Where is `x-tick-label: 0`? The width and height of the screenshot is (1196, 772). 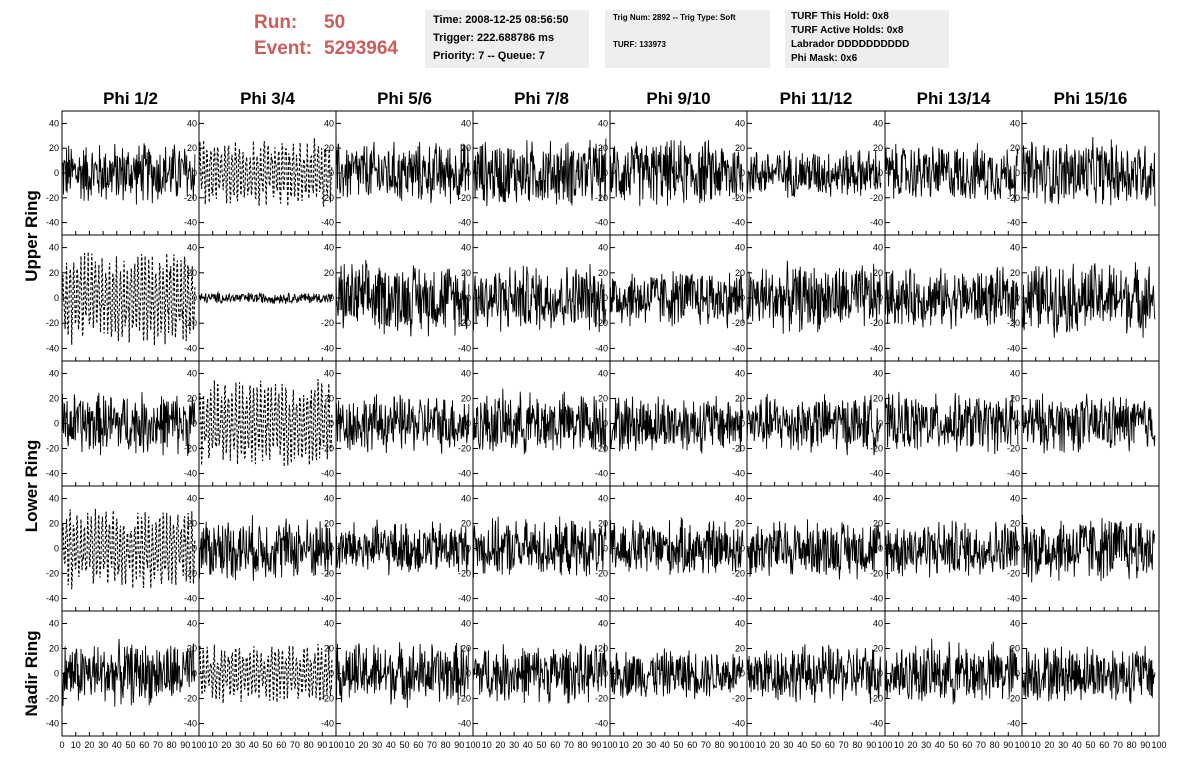
x-tick-label: 0 is located at coordinates (61, 745).